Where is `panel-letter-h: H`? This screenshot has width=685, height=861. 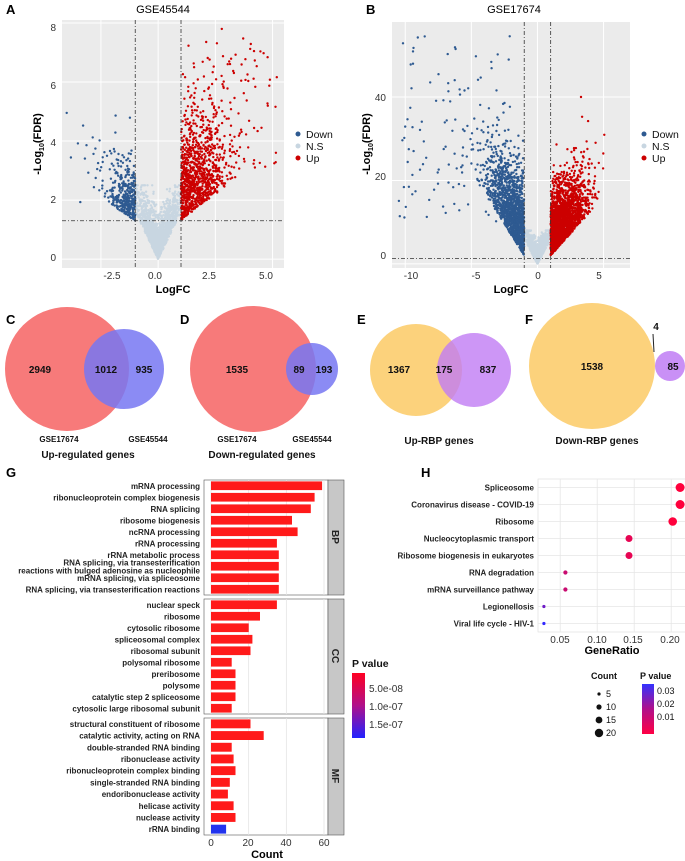
panel-letter-h: H is located at coordinates (425, 472).